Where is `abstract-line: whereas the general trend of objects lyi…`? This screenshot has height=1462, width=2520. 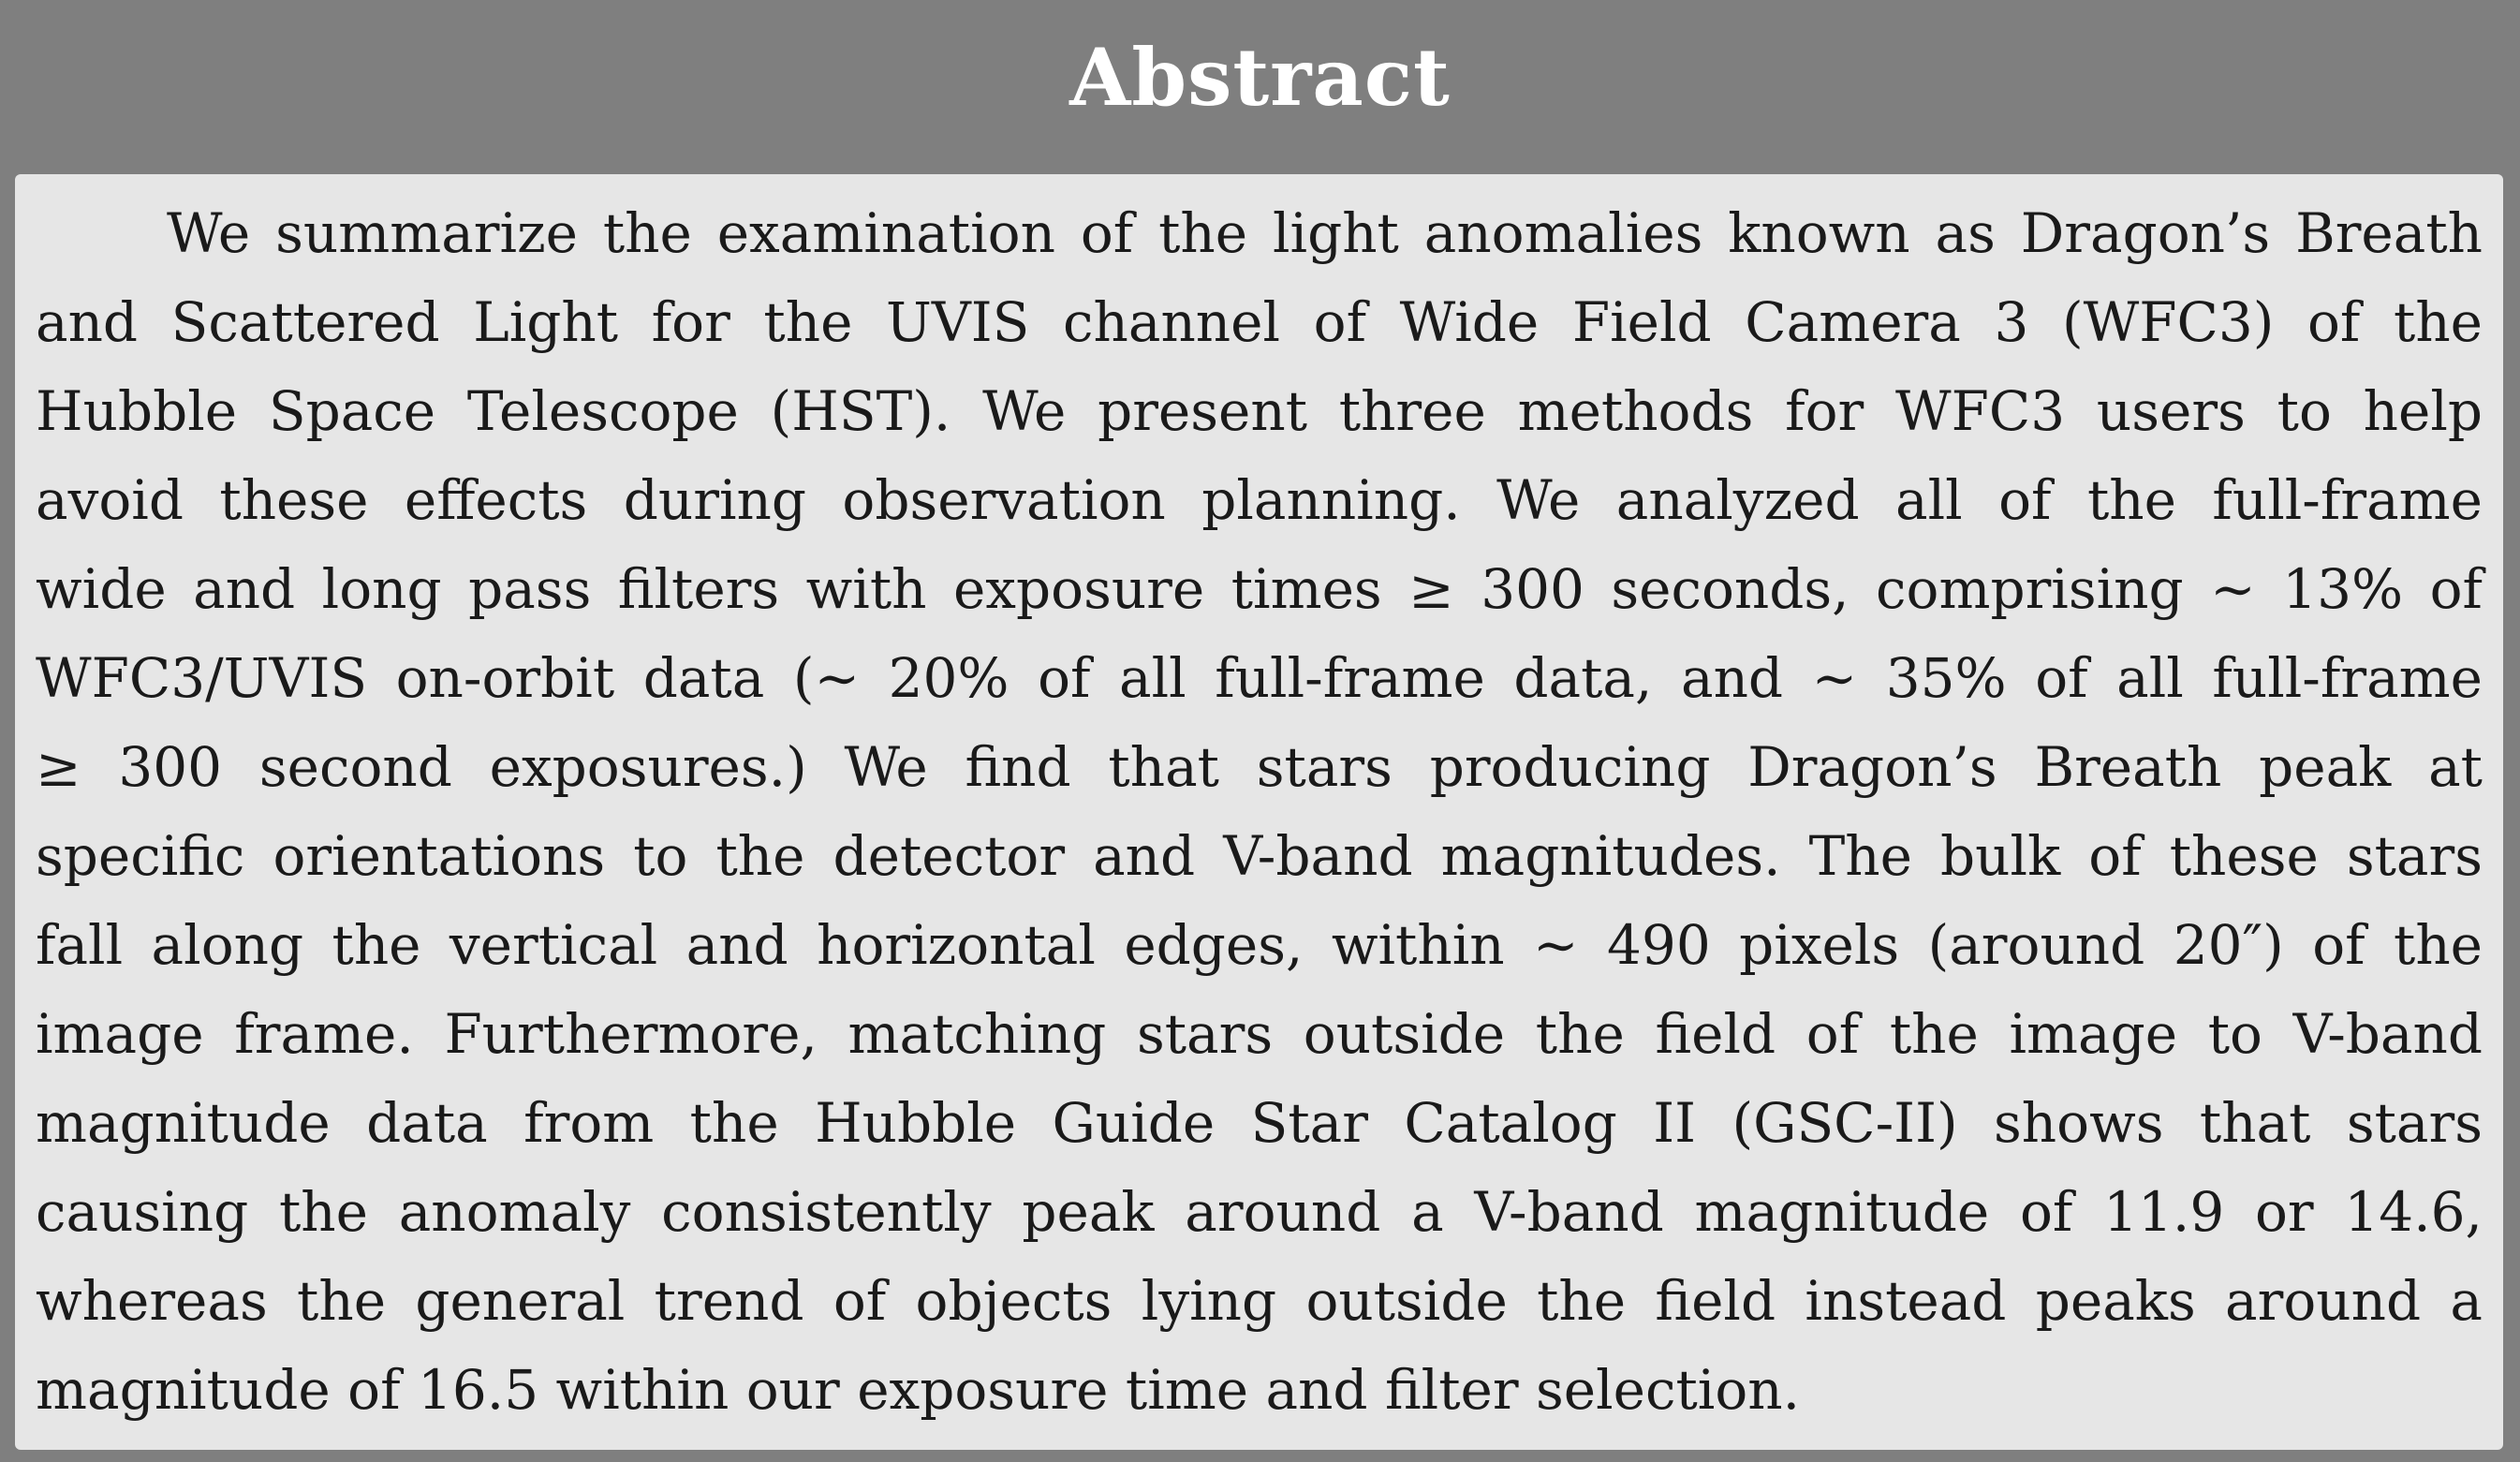
abstract-line: whereas the general trend of objects lyi… is located at coordinates (1259, 1301).